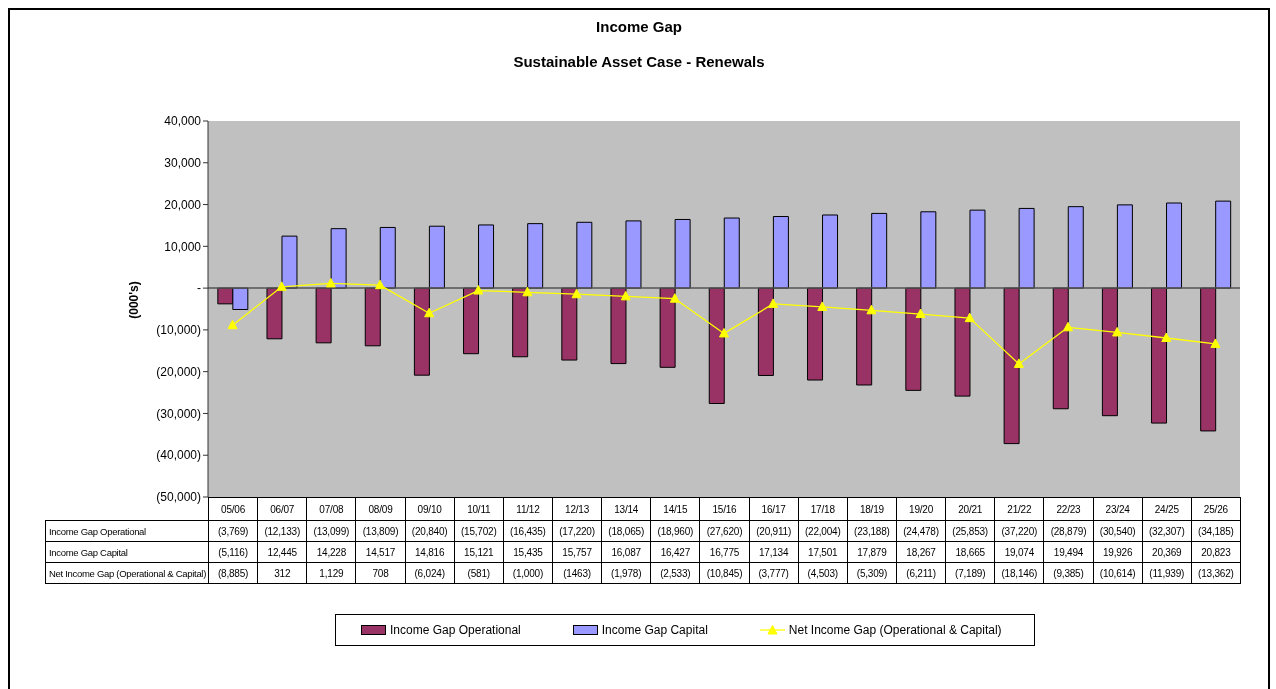 This screenshot has width=1276, height=689. I want to click on data-label: 16,427, so click(675, 552).